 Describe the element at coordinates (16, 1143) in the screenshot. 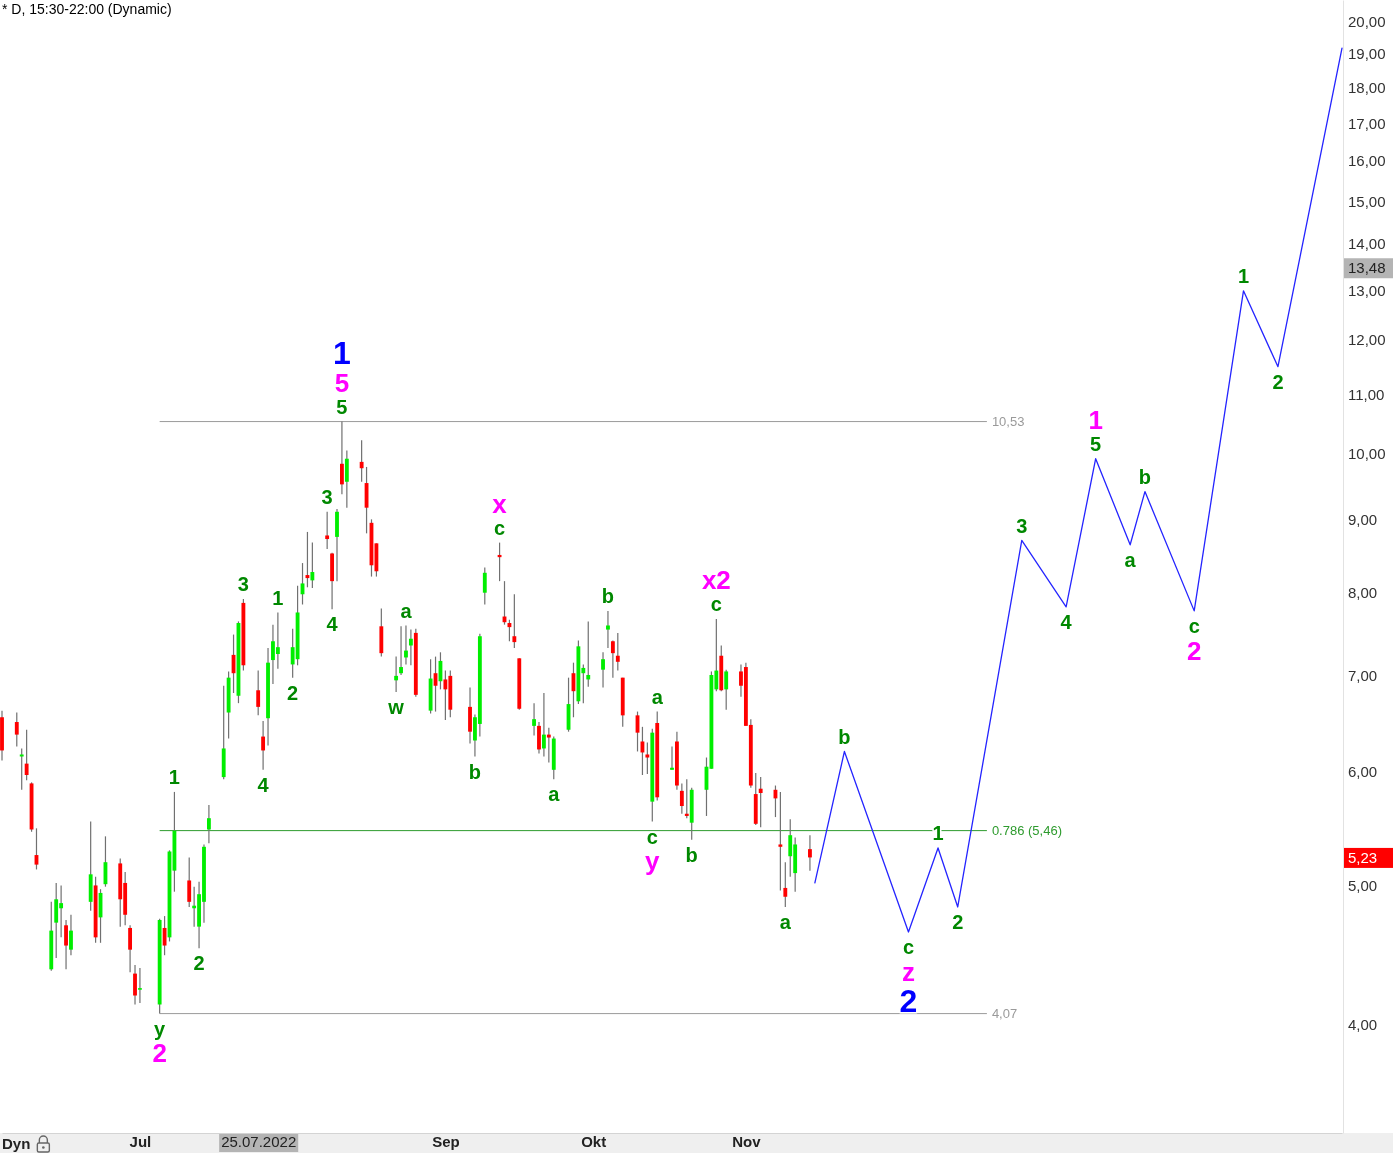

I see `text: Dyn` at that location.